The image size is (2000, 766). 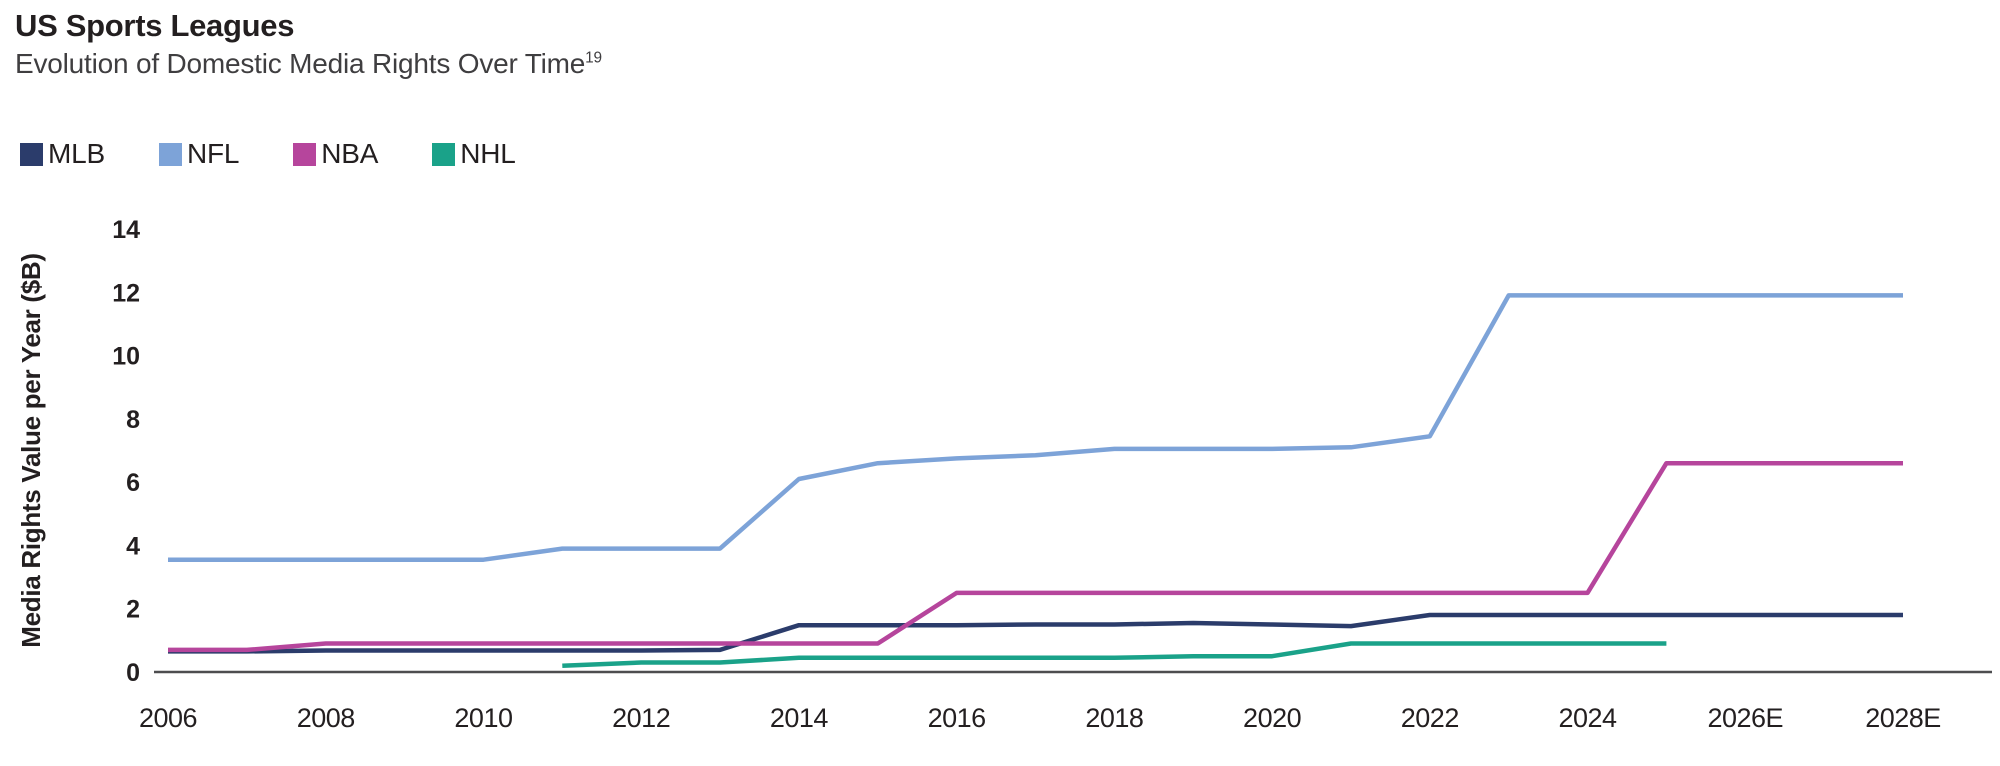 I want to click on chart-legend: MLB NFL NBA NHL, so click(x=295, y=154).